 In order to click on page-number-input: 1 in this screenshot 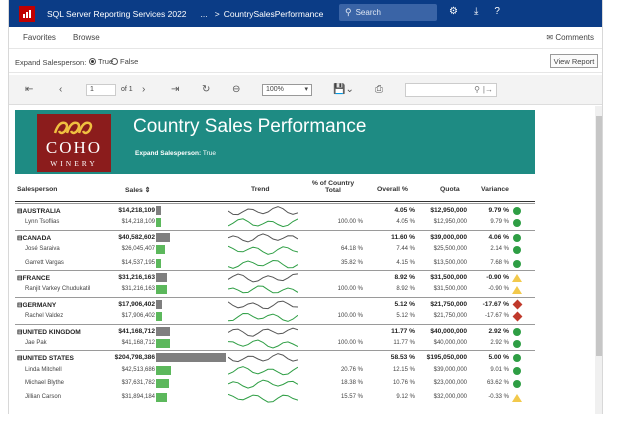, I will do `click(101, 90)`.